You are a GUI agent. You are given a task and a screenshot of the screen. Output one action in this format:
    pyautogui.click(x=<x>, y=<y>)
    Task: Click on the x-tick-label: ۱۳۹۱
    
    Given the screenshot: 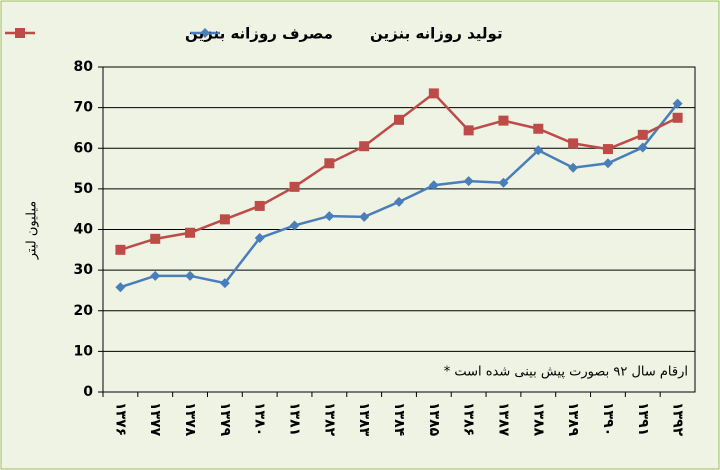 What is the action you would take?
    pyautogui.click(x=643, y=419)
    